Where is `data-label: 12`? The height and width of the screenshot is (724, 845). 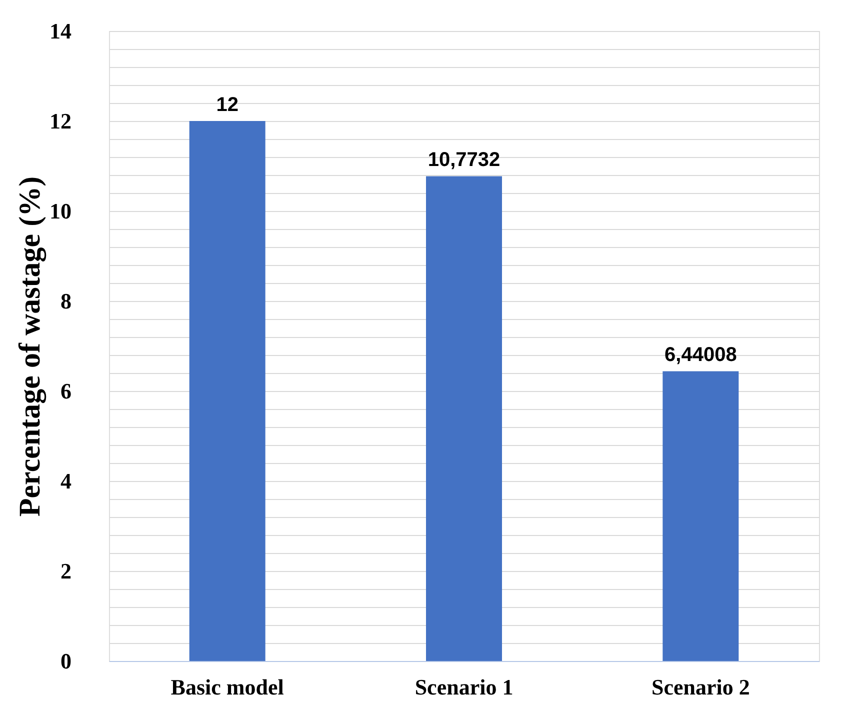 data-label: 12 is located at coordinates (227, 105).